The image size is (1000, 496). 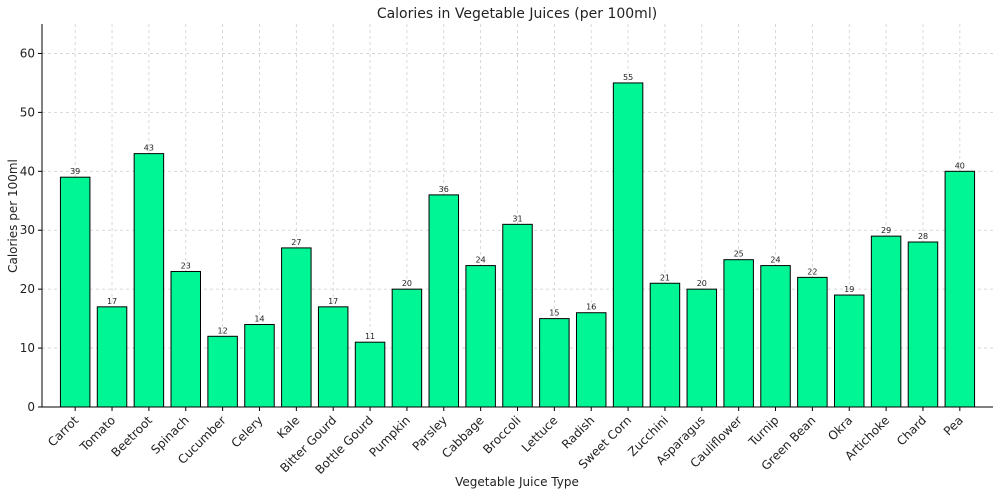 What do you see at coordinates (370, 336) in the screenshot?
I see `data-label: 11` at bounding box center [370, 336].